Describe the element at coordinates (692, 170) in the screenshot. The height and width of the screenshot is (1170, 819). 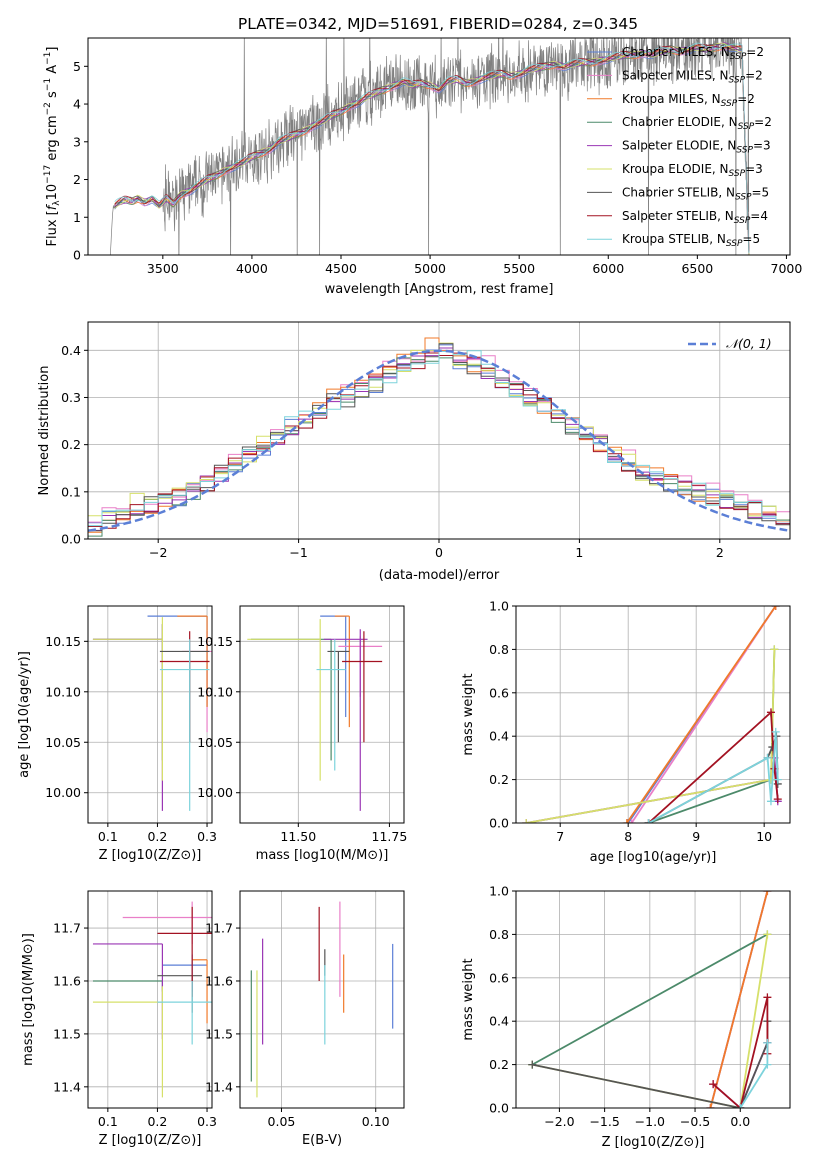
I see `legend-label: Kroupa ELODIE, NSSP=3` at that location.